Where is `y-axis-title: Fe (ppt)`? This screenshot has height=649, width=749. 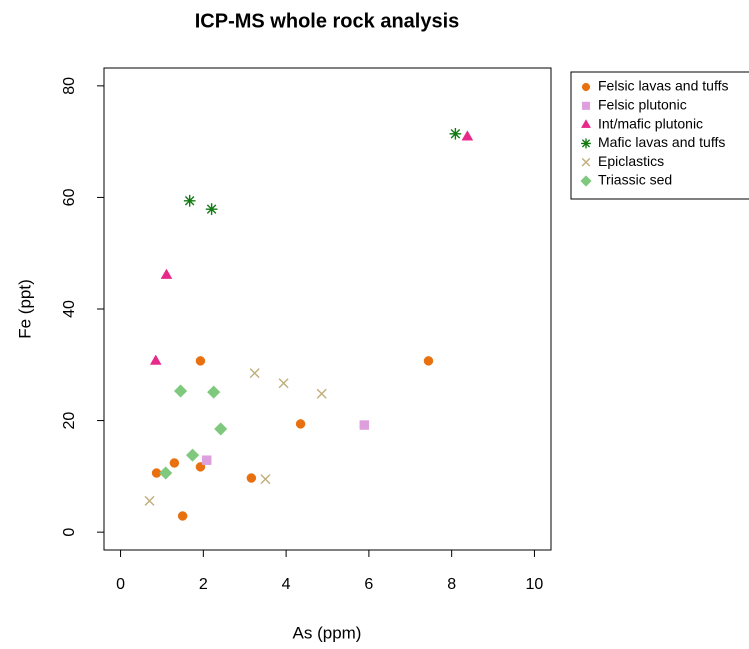
y-axis-title: Fe (ppt) is located at coordinates (24, 309).